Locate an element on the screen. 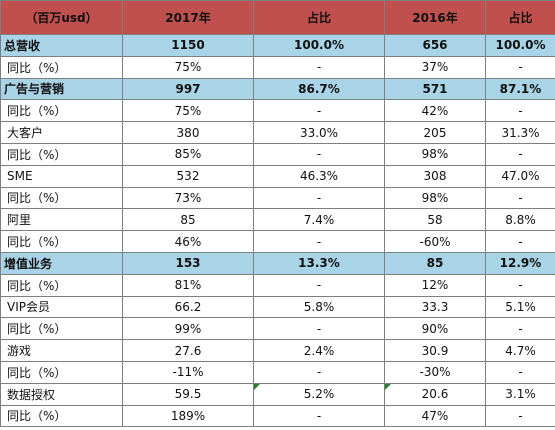  share-2016: 4.7% is located at coordinates (520, 350).